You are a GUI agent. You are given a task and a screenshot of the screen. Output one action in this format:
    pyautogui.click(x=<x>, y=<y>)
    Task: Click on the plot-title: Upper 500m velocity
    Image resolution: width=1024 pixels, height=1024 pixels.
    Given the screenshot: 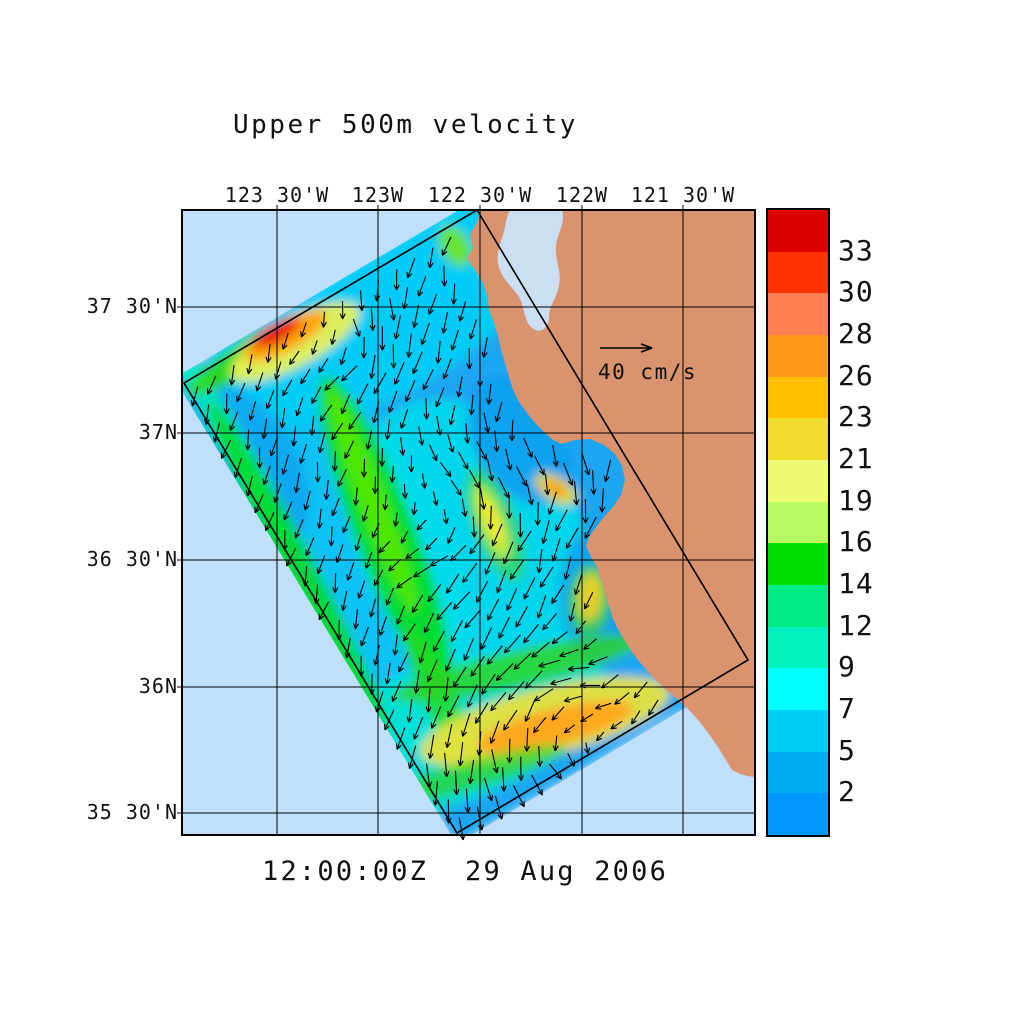 What is the action you would take?
    pyautogui.click(x=405, y=125)
    